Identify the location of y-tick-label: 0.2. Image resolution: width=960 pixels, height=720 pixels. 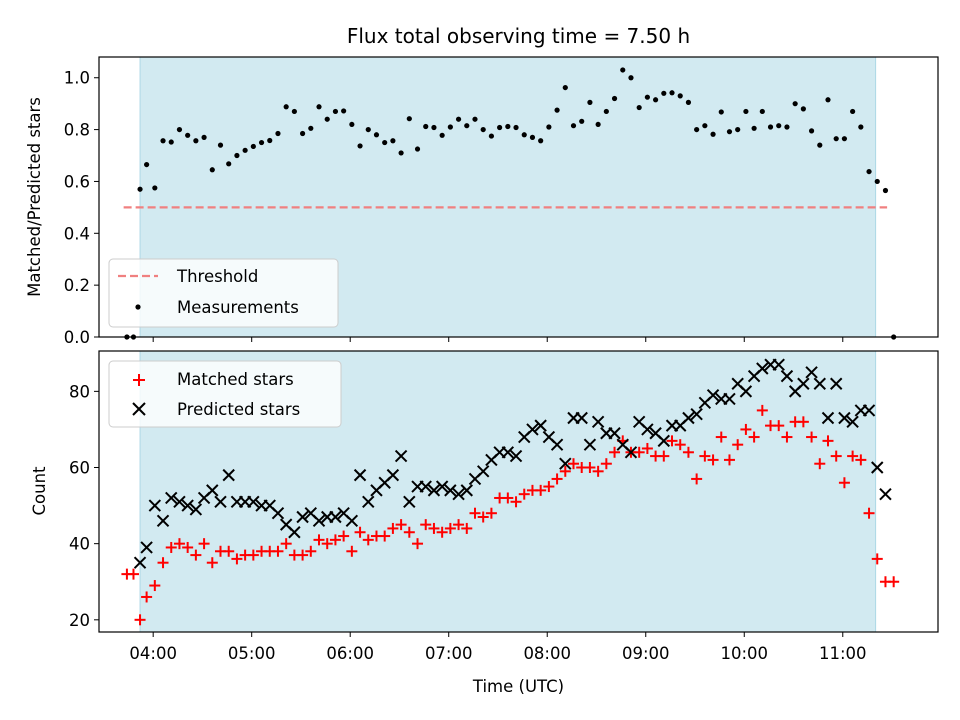
(77, 285).